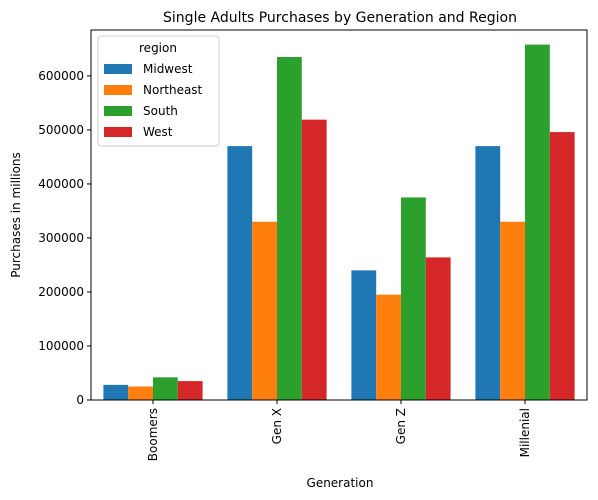  What do you see at coordinates (314, 259) in the screenshot?
I see `bar-west-gen-x` at bounding box center [314, 259].